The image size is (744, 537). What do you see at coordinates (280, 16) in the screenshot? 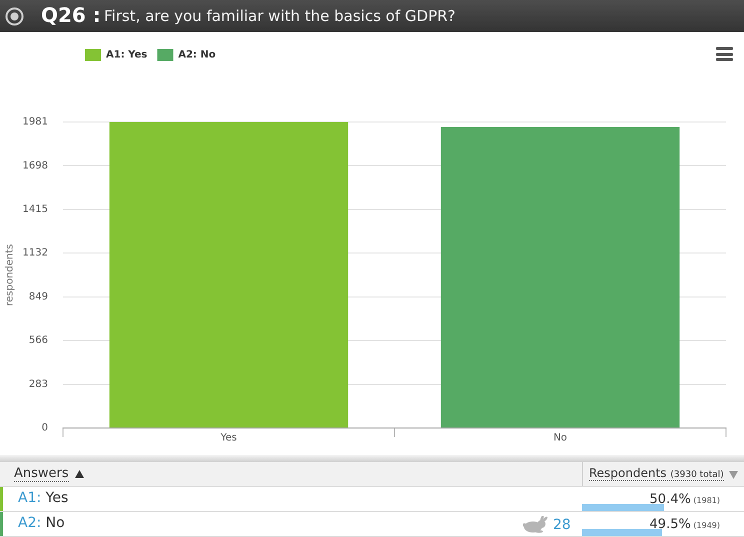
I see `chart-subtitle: First, are you familiar with the basics of GDPR?` at bounding box center [280, 16].